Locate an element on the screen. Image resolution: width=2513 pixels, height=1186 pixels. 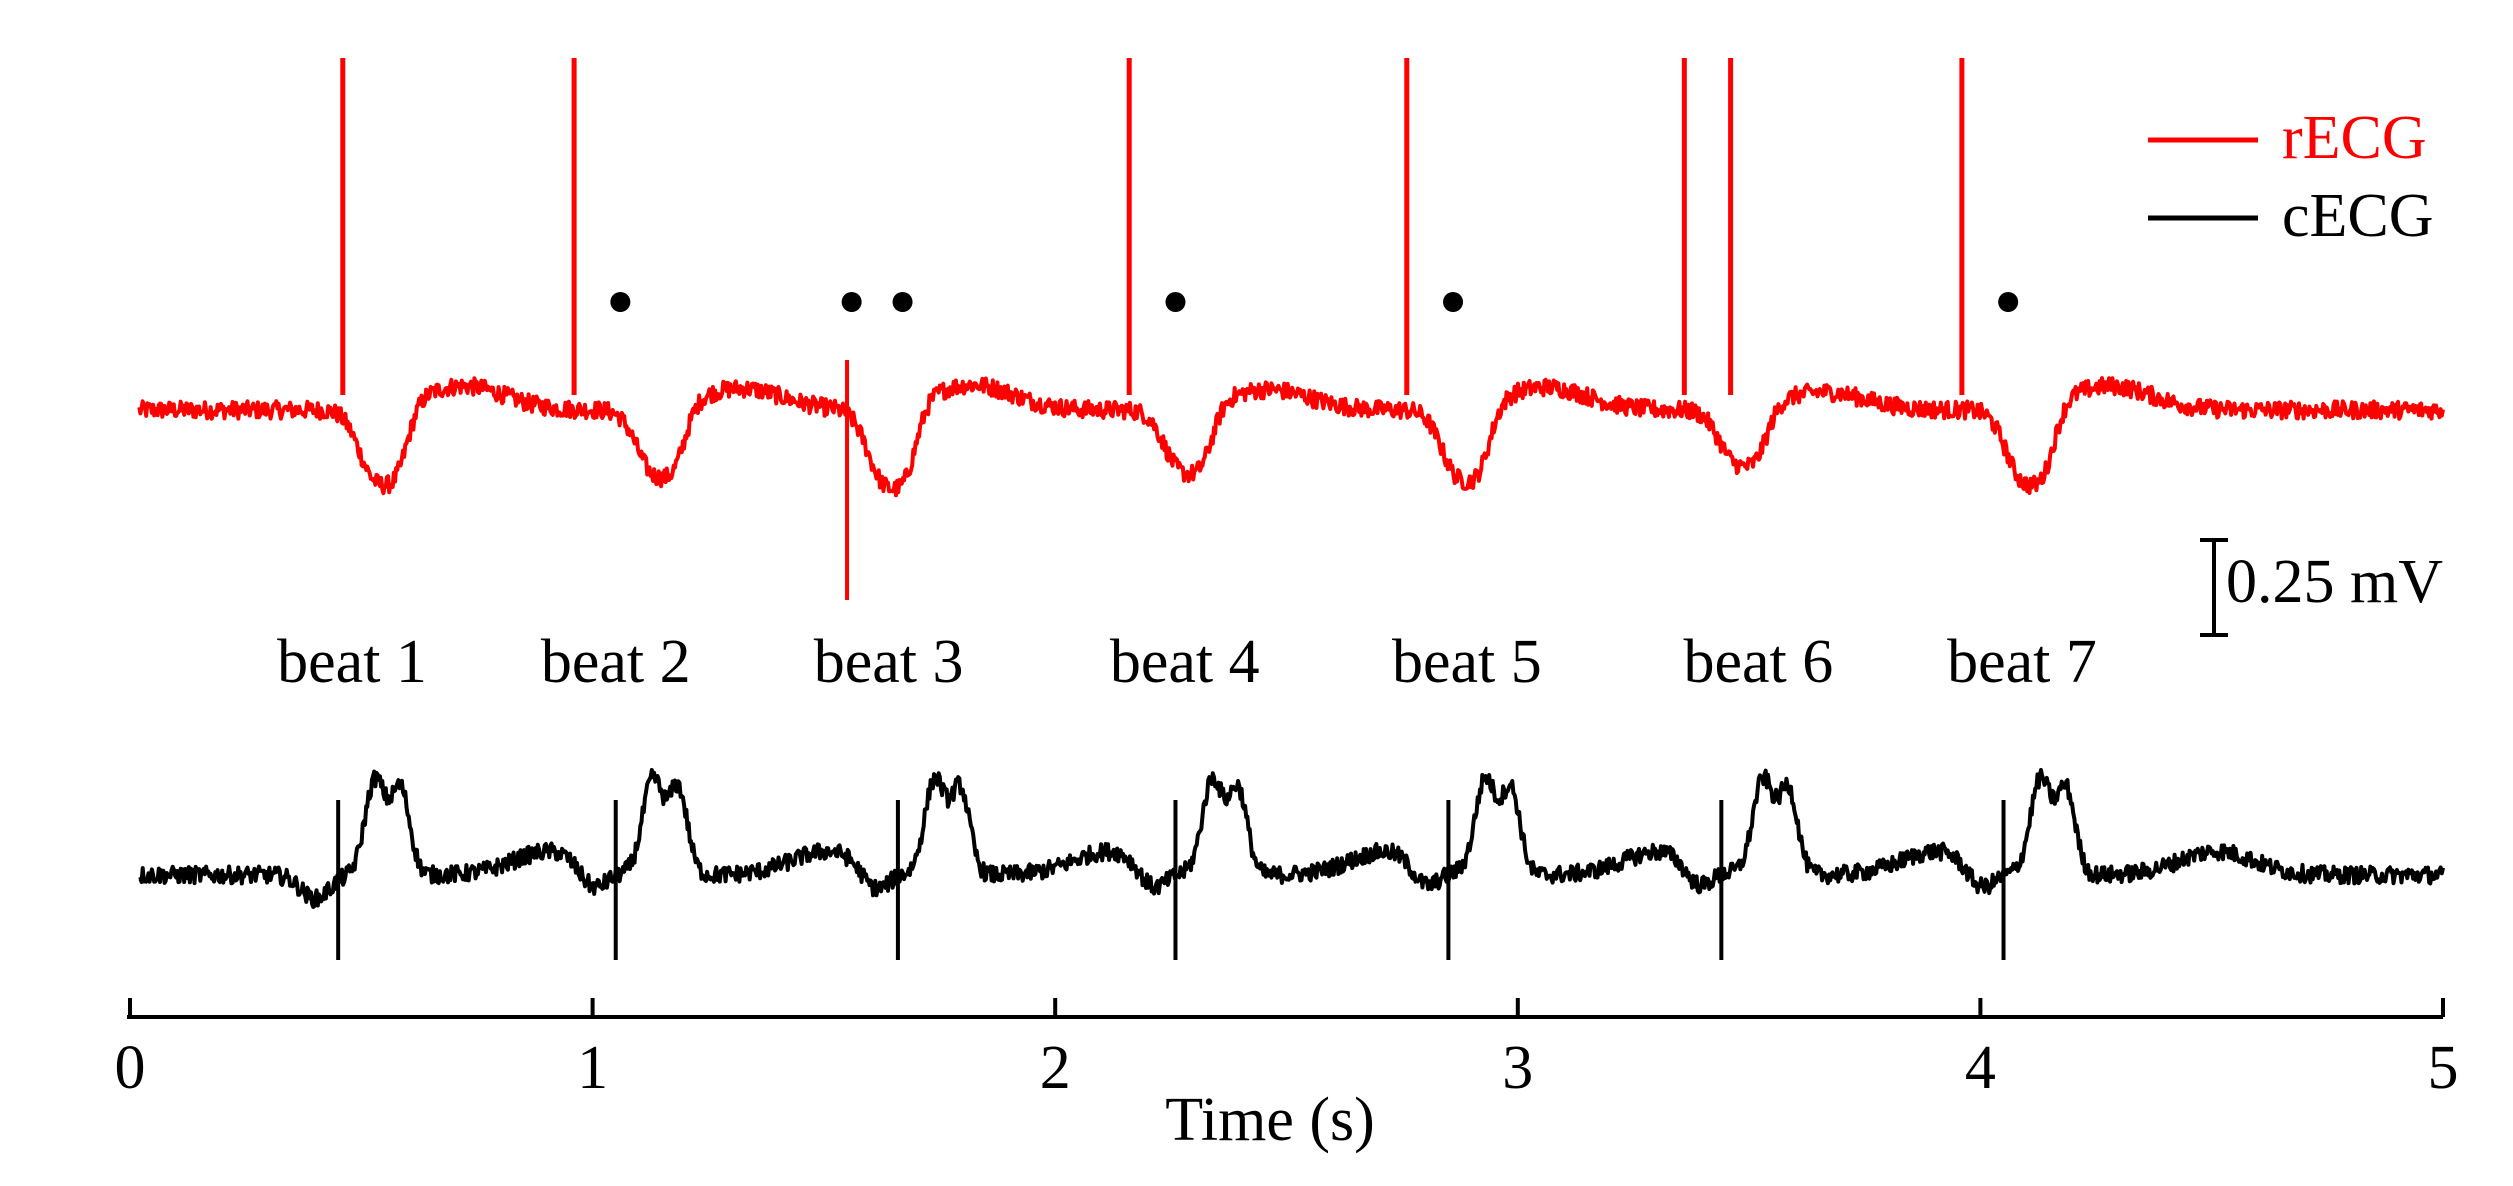
beat-label: beat 2 is located at coordinates (616, 662).